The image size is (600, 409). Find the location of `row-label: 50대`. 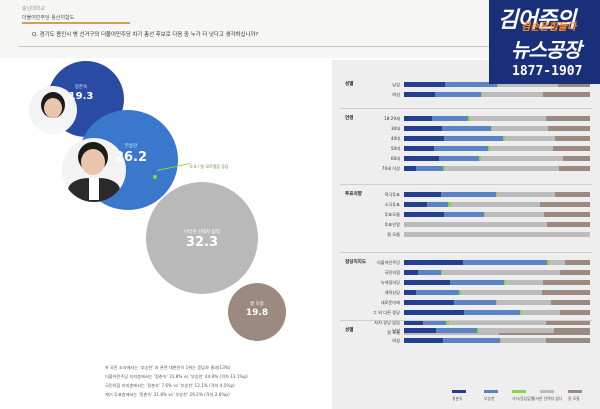

row-label: 50대 is located at coordinates (395, 148).